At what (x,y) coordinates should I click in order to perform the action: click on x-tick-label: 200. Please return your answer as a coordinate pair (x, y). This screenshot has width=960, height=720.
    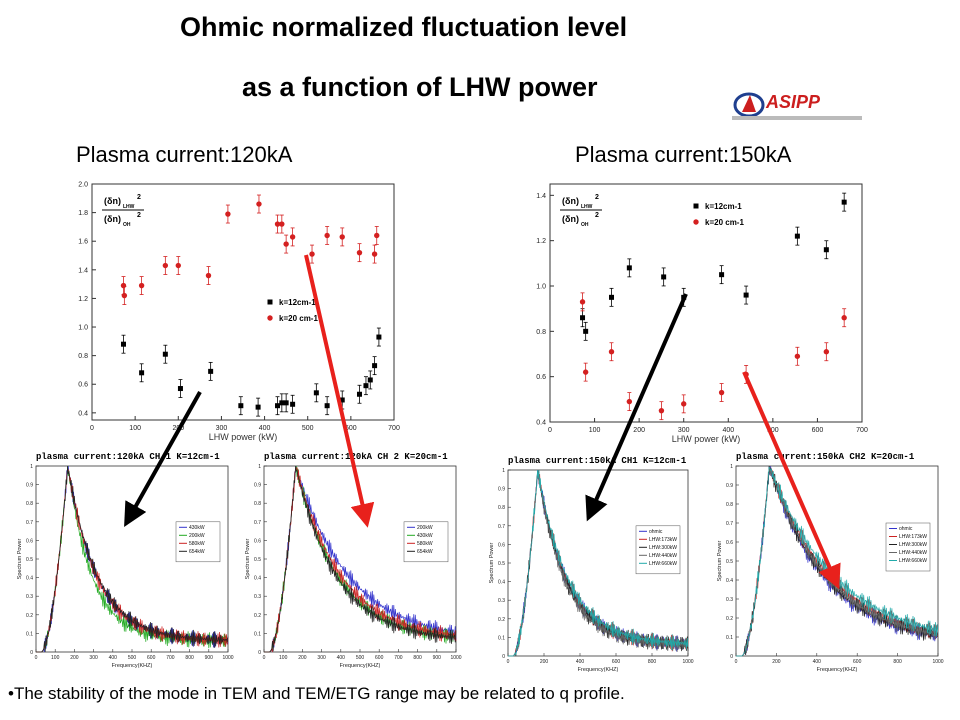
    Looking at the image, I should click on (776, 662).